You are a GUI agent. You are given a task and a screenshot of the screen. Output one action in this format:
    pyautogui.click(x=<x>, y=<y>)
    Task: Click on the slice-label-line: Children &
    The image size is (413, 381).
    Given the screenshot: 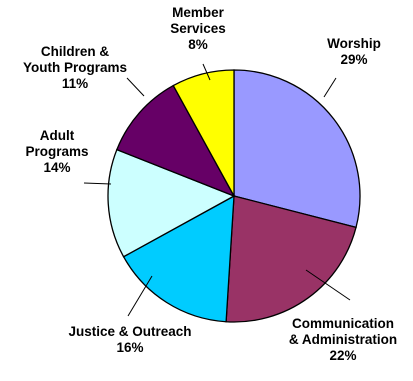 What is the action you would take?
    pyautogui.click(x=75, y=51)
    